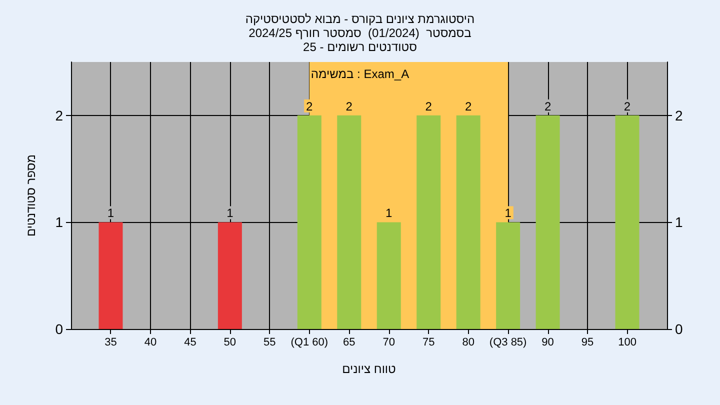 This screenshot has height=405, width=720. What do you see at coordinates (587, 342) in the screenshot?
I see `x-tick-label: 95` at bounding box center [587, 342].